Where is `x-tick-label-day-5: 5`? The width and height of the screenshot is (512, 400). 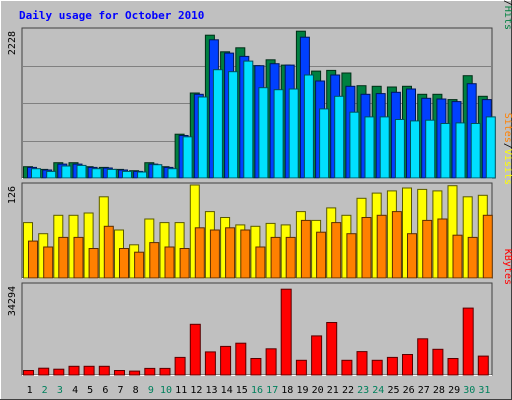 x-tick-label-day-5: 5 is located at coordinates (90, 390).